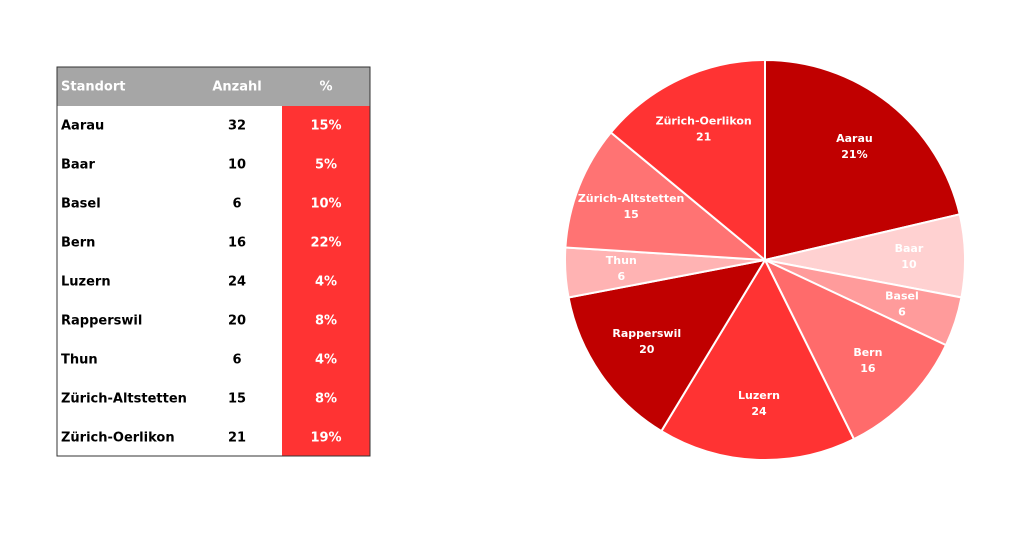  I want to click on table-cell: Aarau, so click(82, 126).